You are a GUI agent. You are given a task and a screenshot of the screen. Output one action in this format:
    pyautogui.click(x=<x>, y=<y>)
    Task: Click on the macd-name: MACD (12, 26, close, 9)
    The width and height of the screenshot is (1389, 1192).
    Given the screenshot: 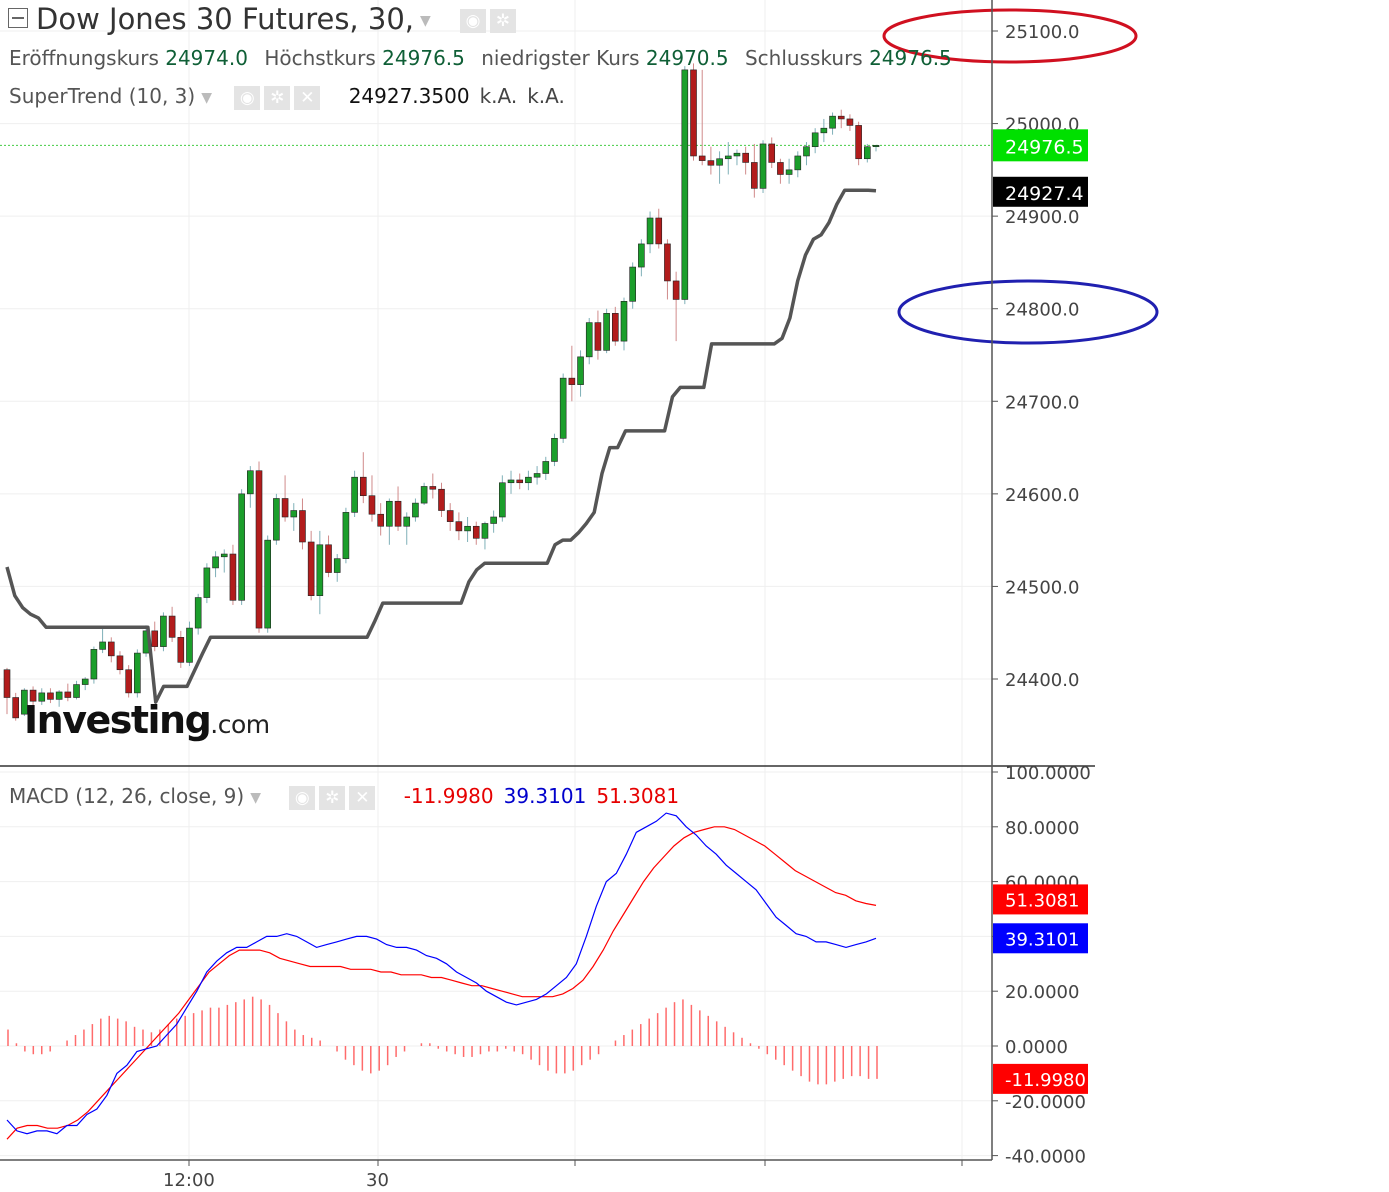 What is the action you would take?
    pyautogui.click(x=127, y=796)
    